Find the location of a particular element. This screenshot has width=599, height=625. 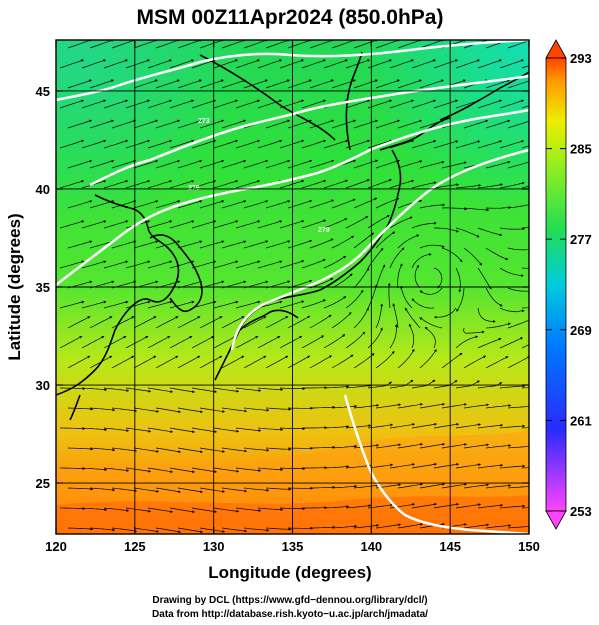

x-tick-label: 125 is located at coordinates (135, 546).